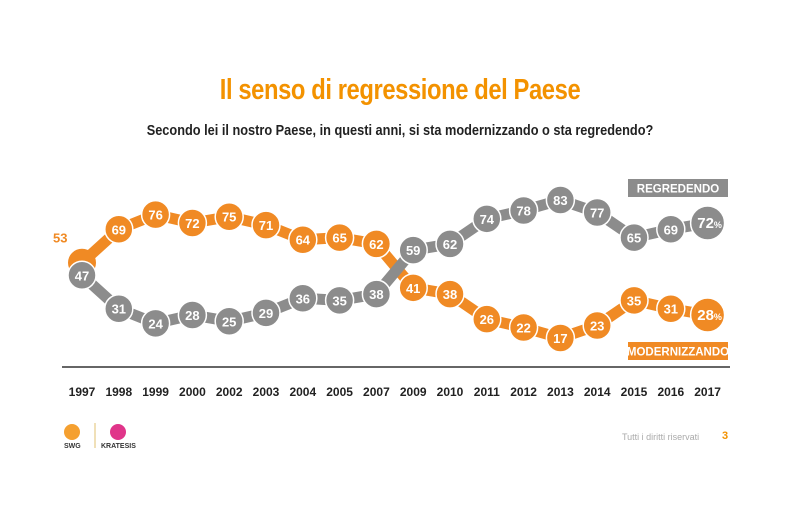  I want to click on data-label: 25, so click(229, 321).